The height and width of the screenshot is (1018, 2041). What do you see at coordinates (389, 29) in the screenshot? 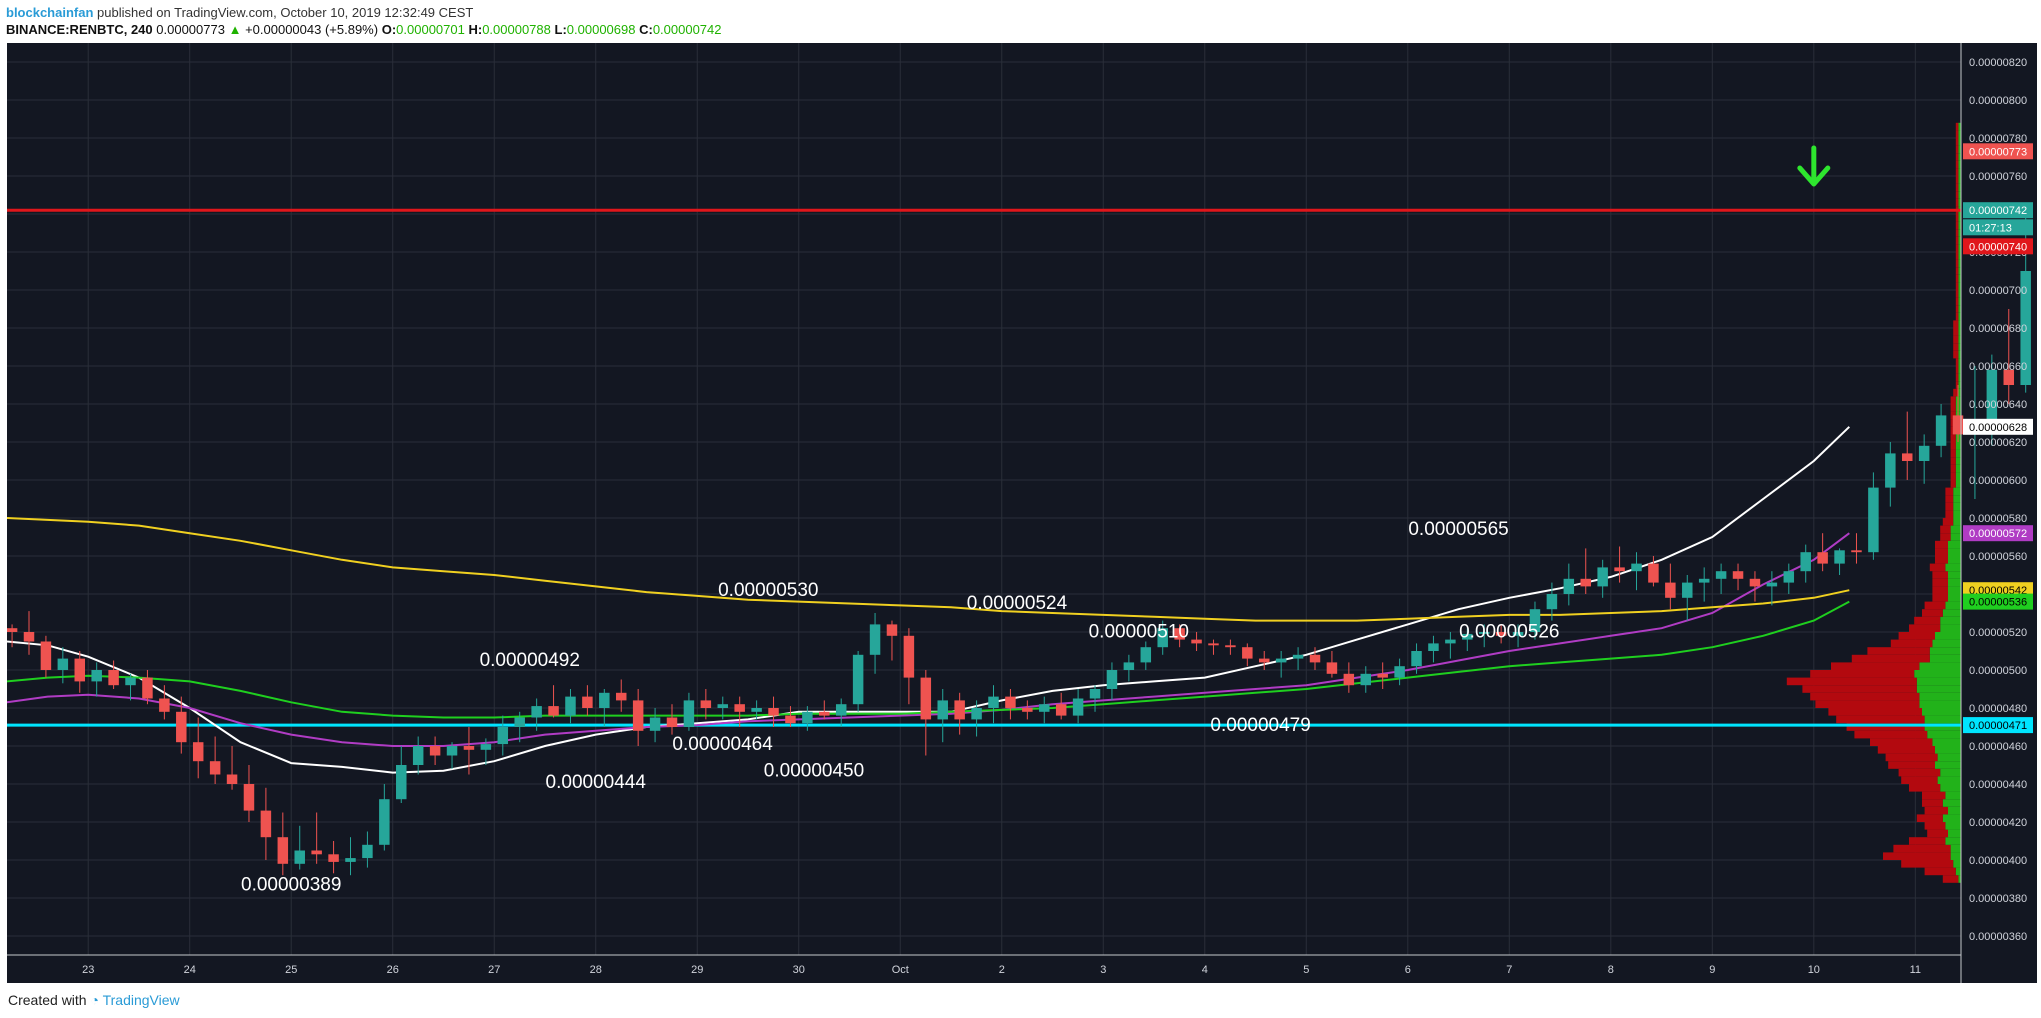
I see `open-label: O:` at bounding box center [389, 29].